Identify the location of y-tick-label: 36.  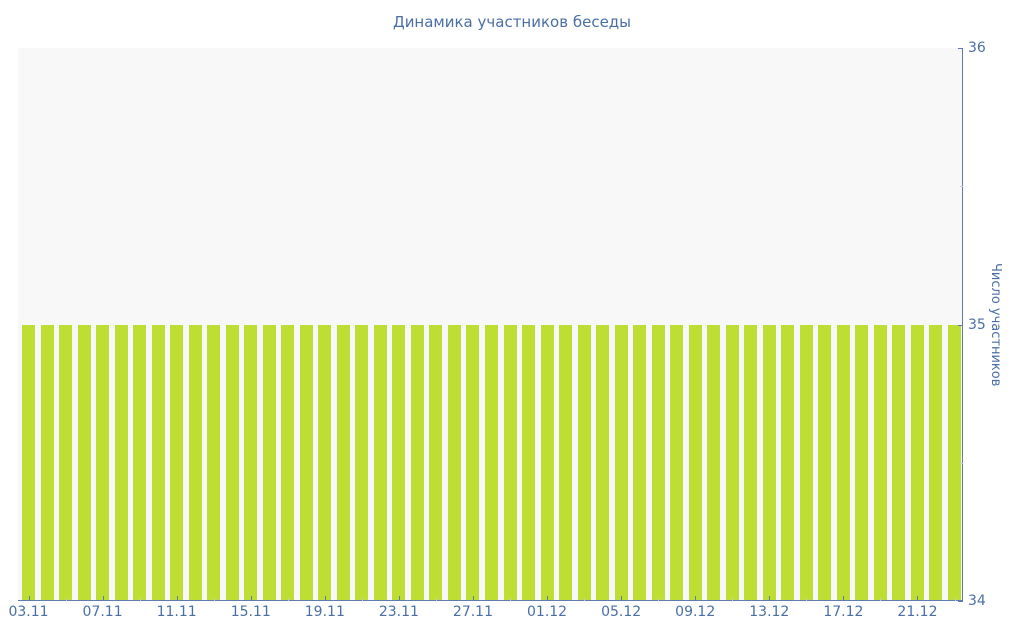
(977, 48).